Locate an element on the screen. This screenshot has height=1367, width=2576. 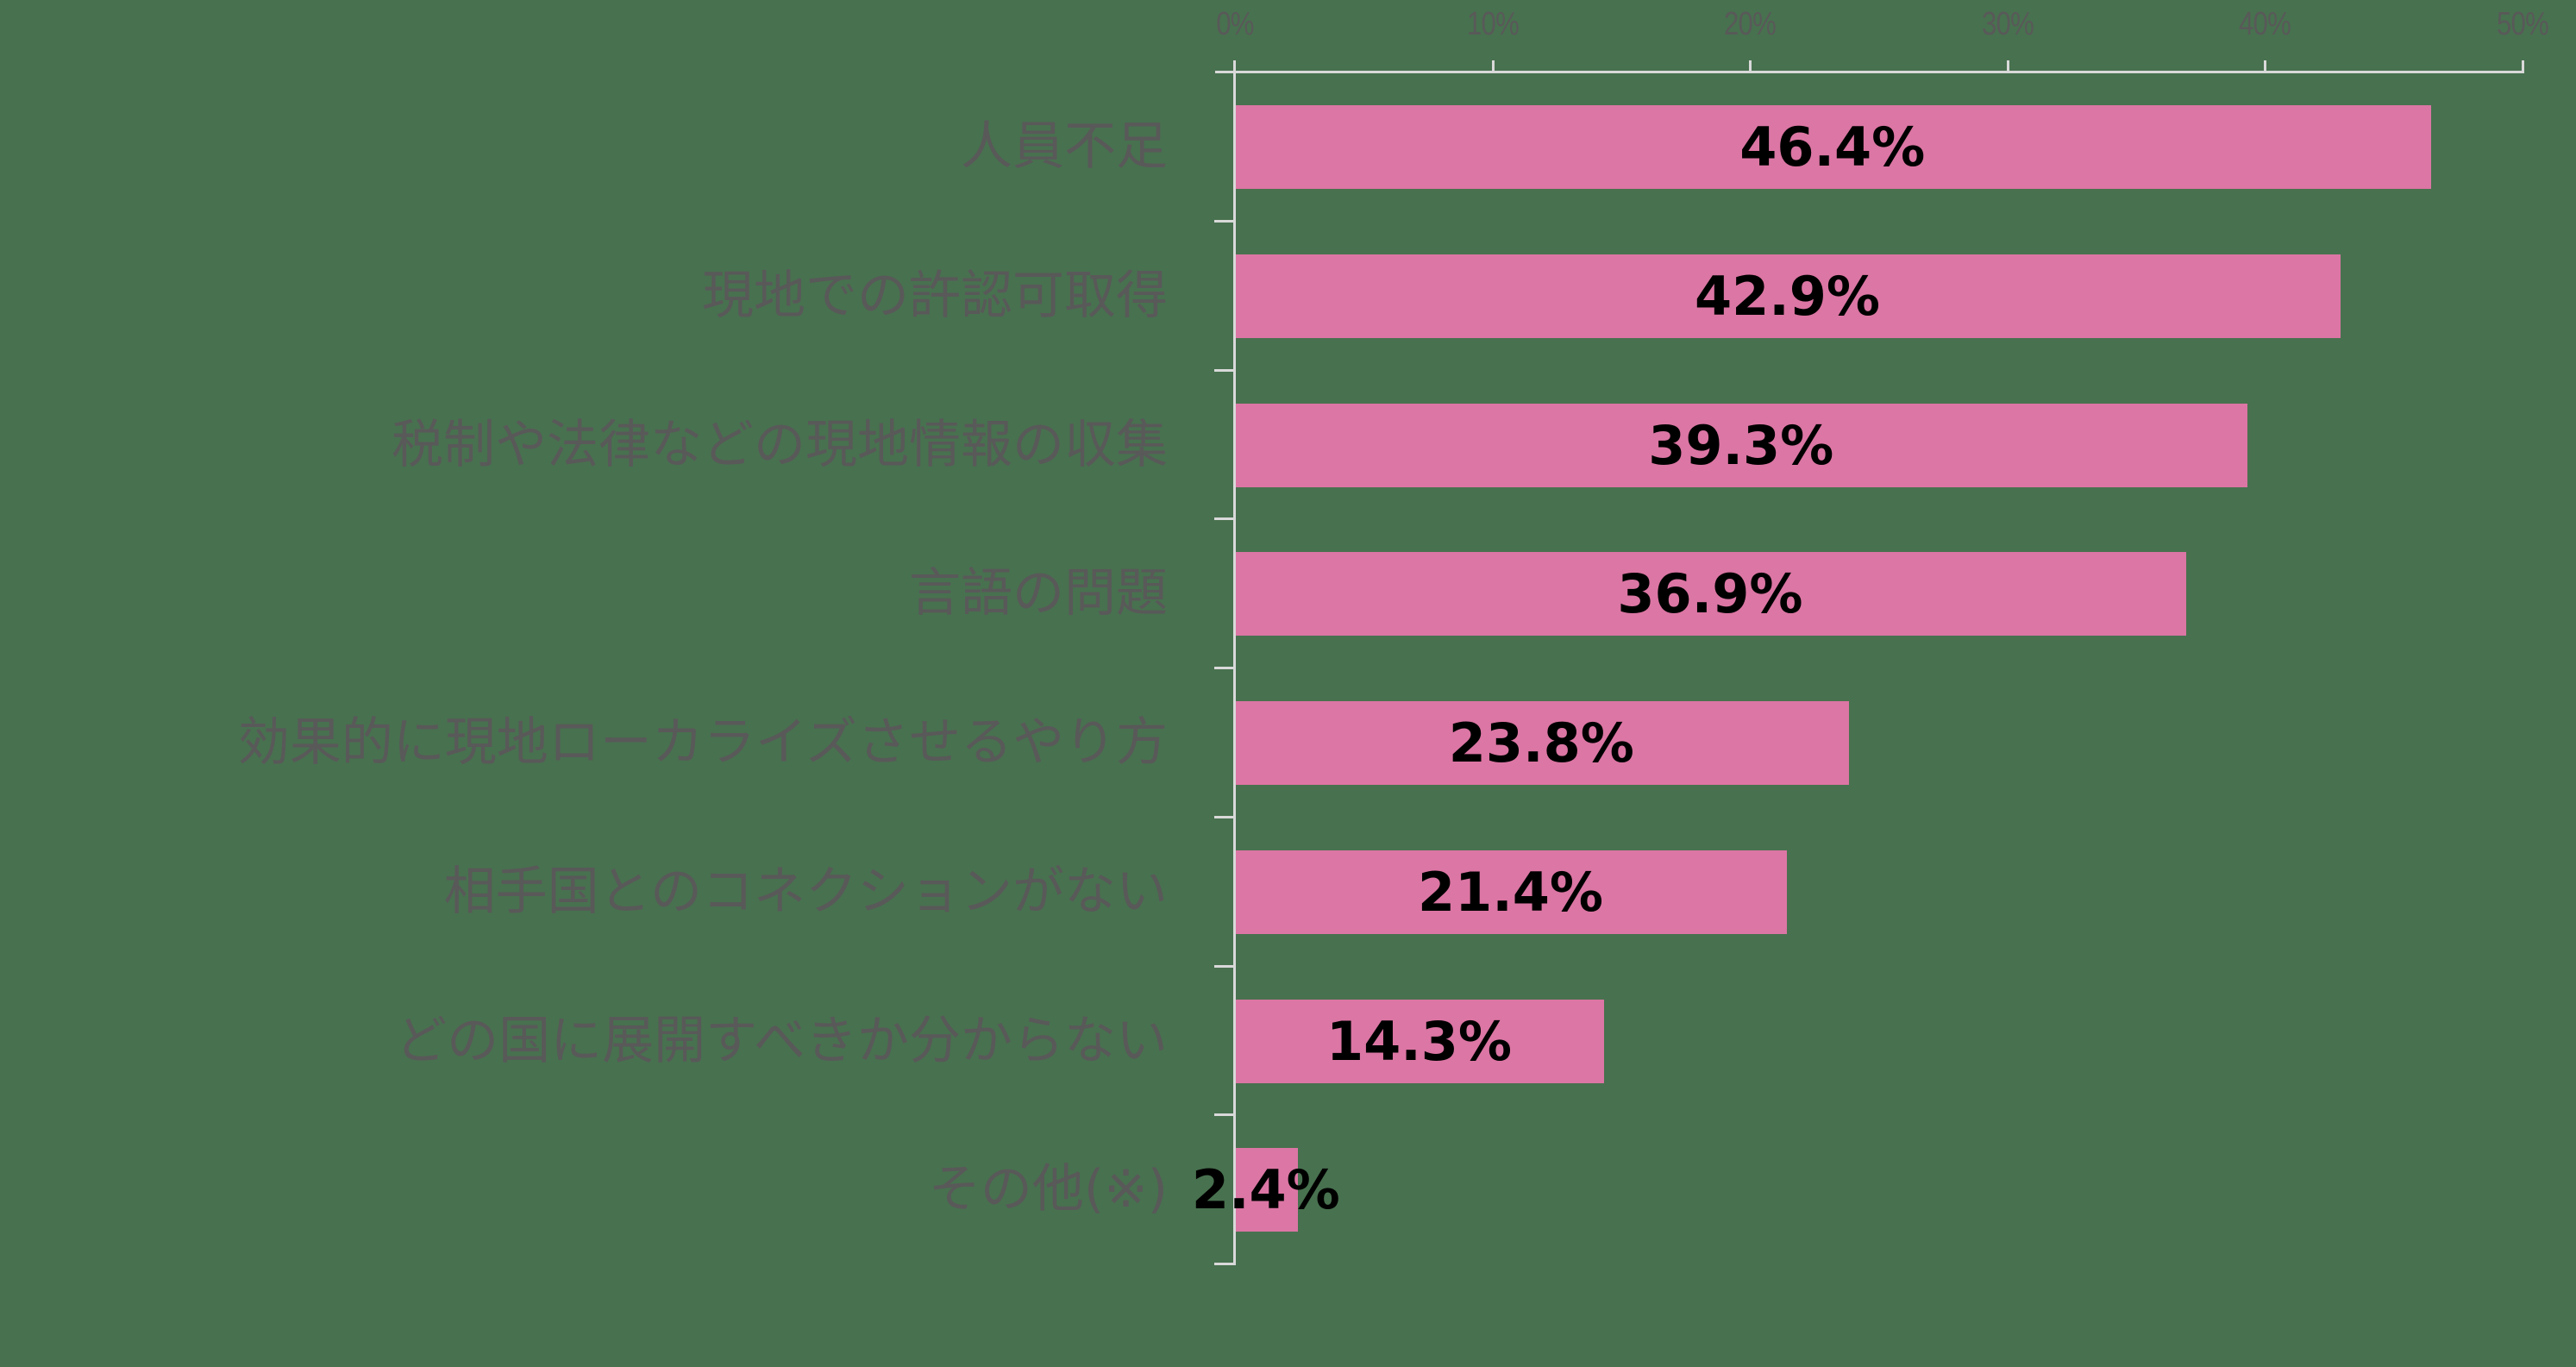
category-label: 言語の問題 is located at coordinates (1038, 593).